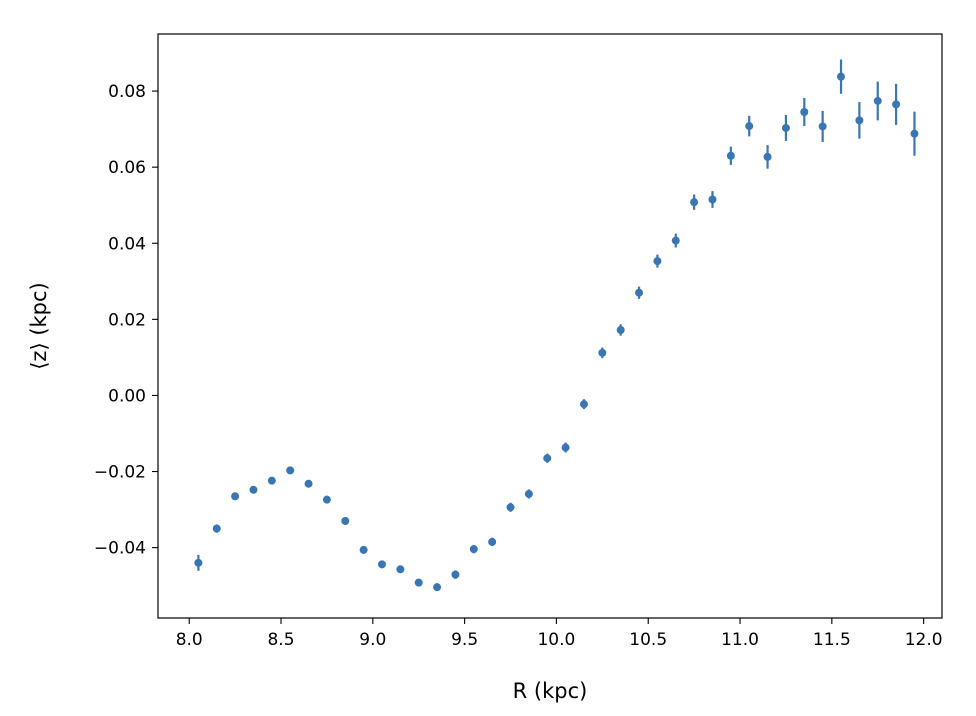  I want to click on y-axis-ticks: −0.04 −0.02 0.00 0.02 0.04 0.06 0.08, so click(126, 320).